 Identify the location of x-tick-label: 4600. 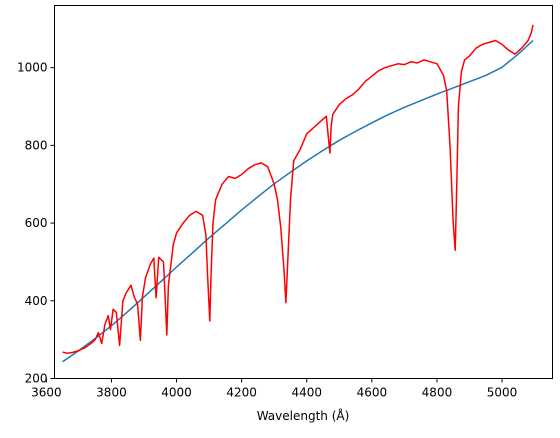
(372, 393).